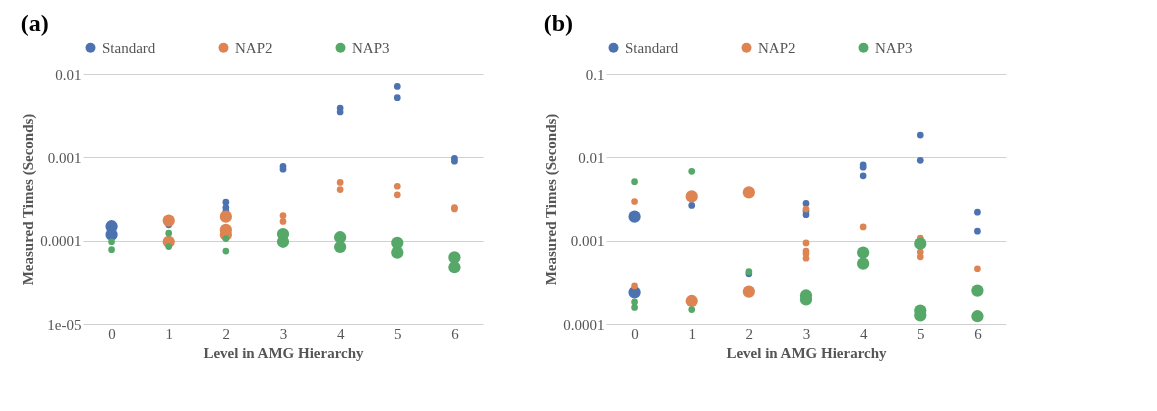 The width and height of the screenshot is (1157, 411). Describe the element at coordinates (64, 324) in the screenshot. I see `y-tick-label: 1e-05` at that location.